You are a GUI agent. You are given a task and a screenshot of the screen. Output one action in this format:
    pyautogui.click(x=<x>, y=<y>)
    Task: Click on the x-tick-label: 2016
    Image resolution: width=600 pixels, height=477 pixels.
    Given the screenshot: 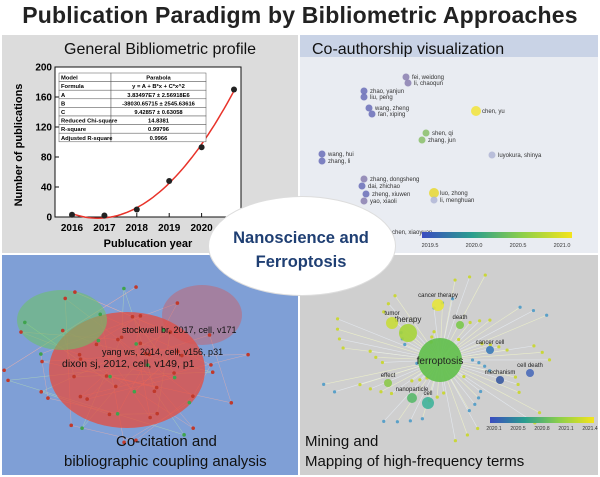 What is the action you would take?
    pyautogui.click(x=72, y=228)
    